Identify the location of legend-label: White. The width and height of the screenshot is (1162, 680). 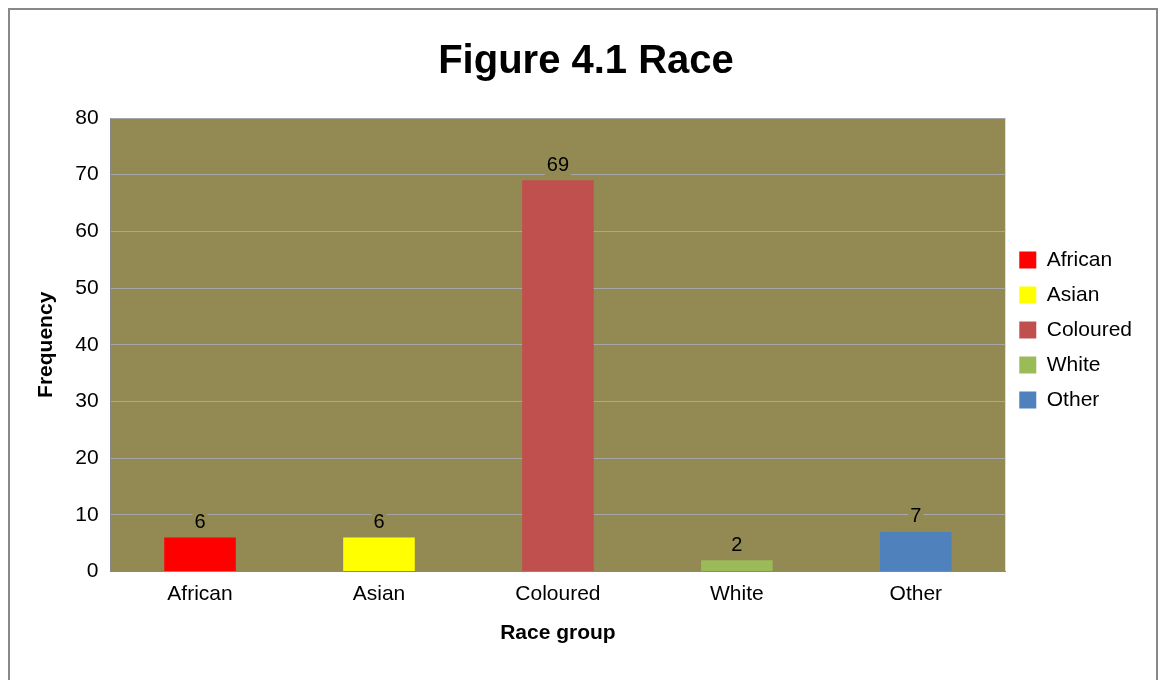
(1073, 363).